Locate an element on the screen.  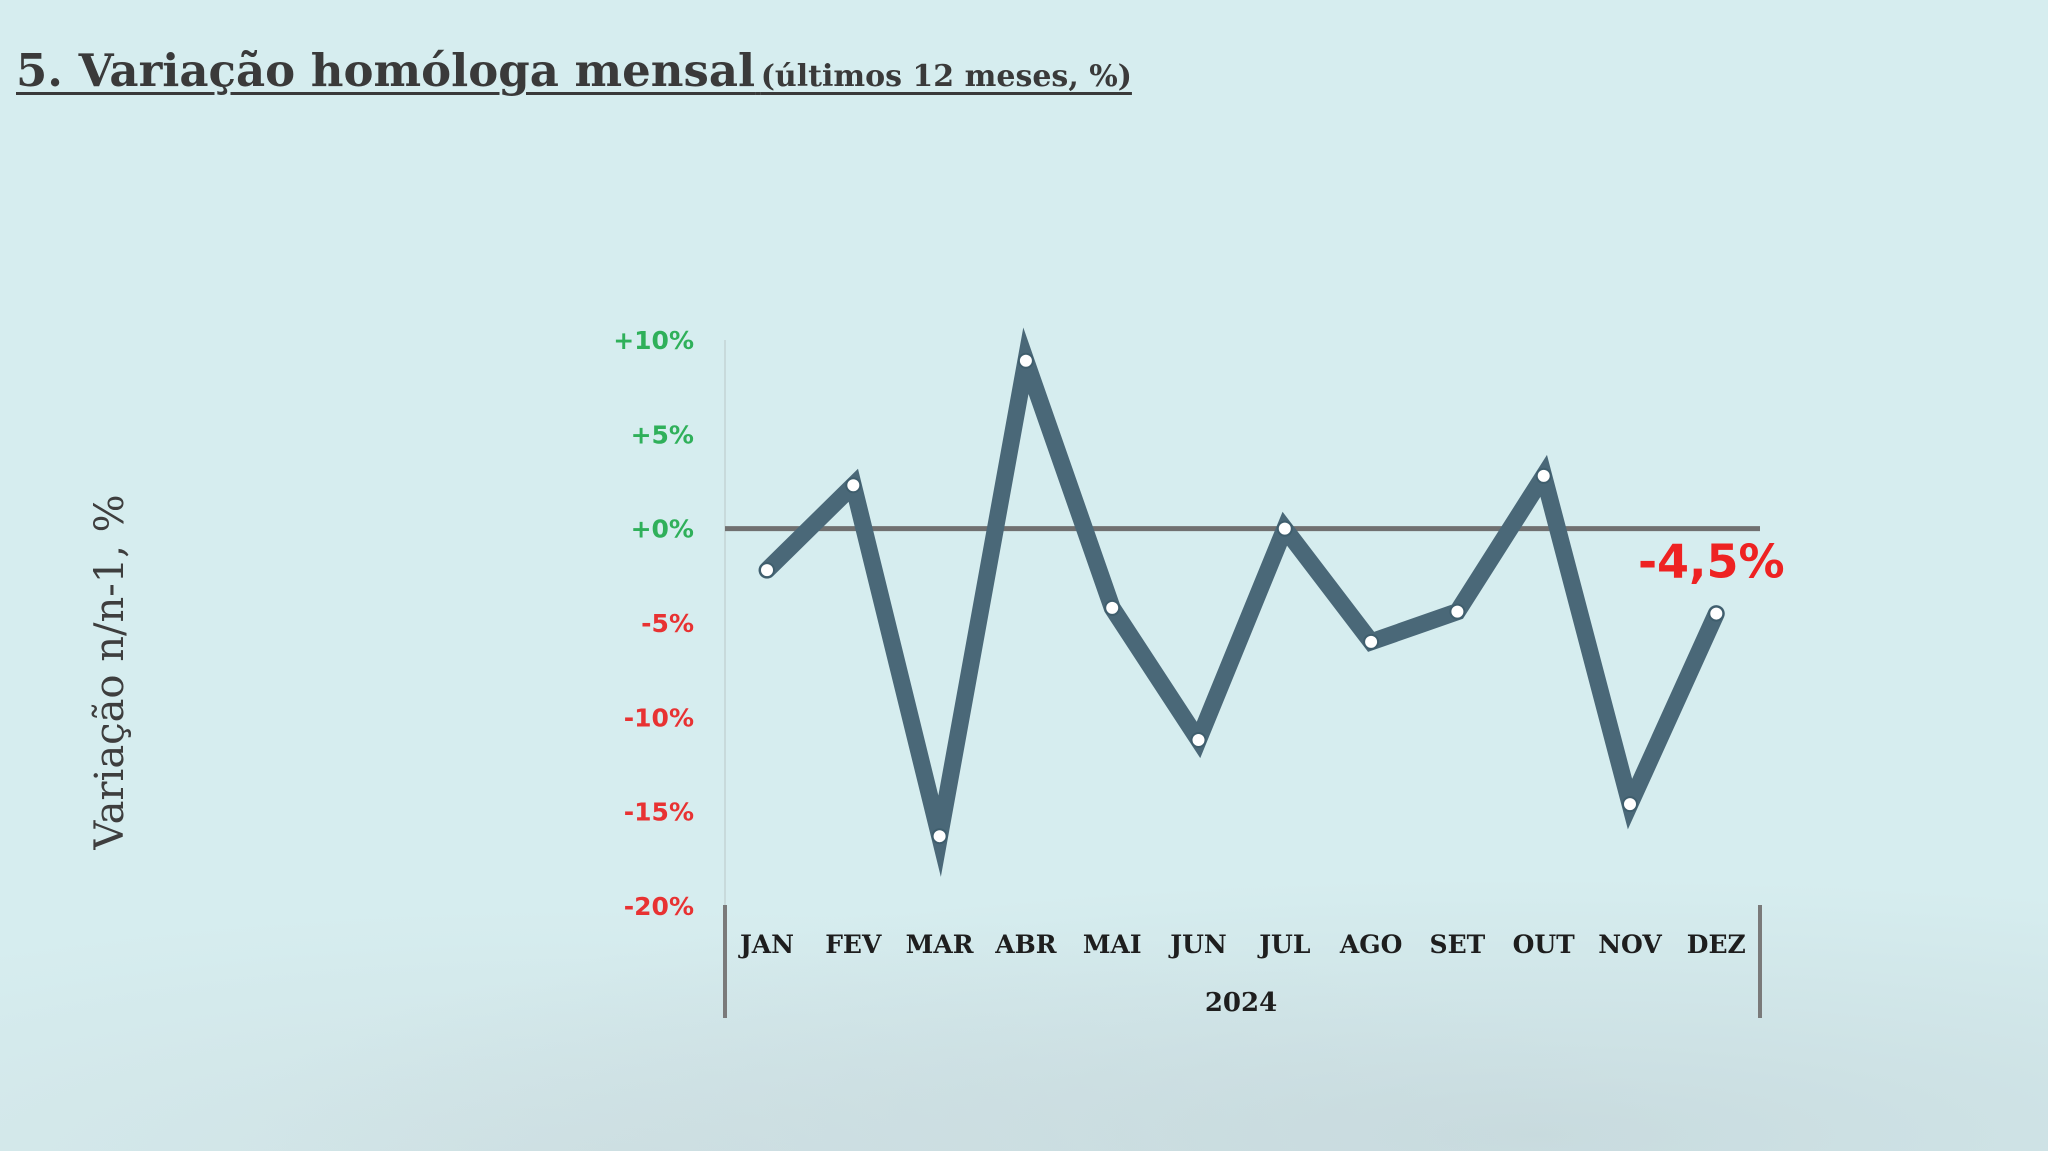
x-tick-label: JUN is located at coordinates (1197, 944).